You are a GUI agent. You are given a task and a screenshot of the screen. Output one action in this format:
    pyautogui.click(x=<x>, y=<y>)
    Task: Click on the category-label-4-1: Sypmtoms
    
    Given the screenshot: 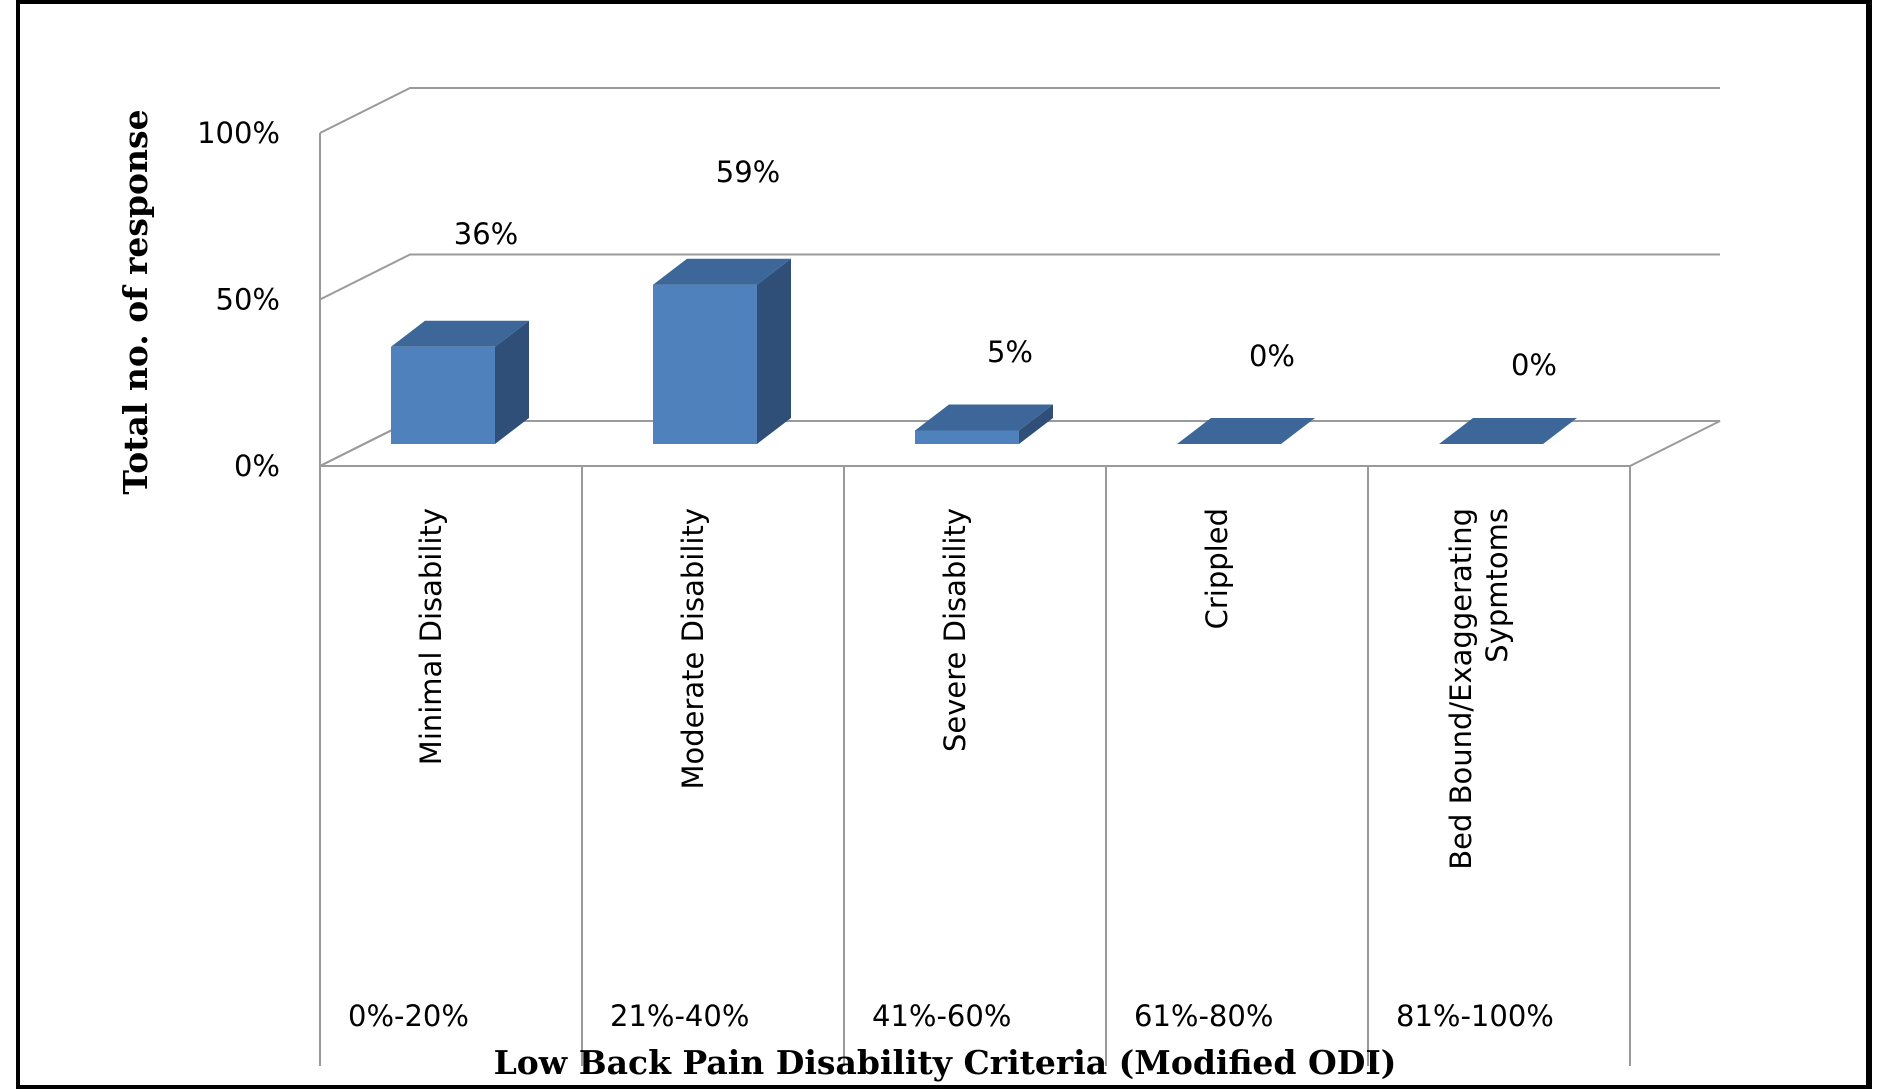 What is the action you would take?
    pyautogui.click(x=1497, y=585)
    